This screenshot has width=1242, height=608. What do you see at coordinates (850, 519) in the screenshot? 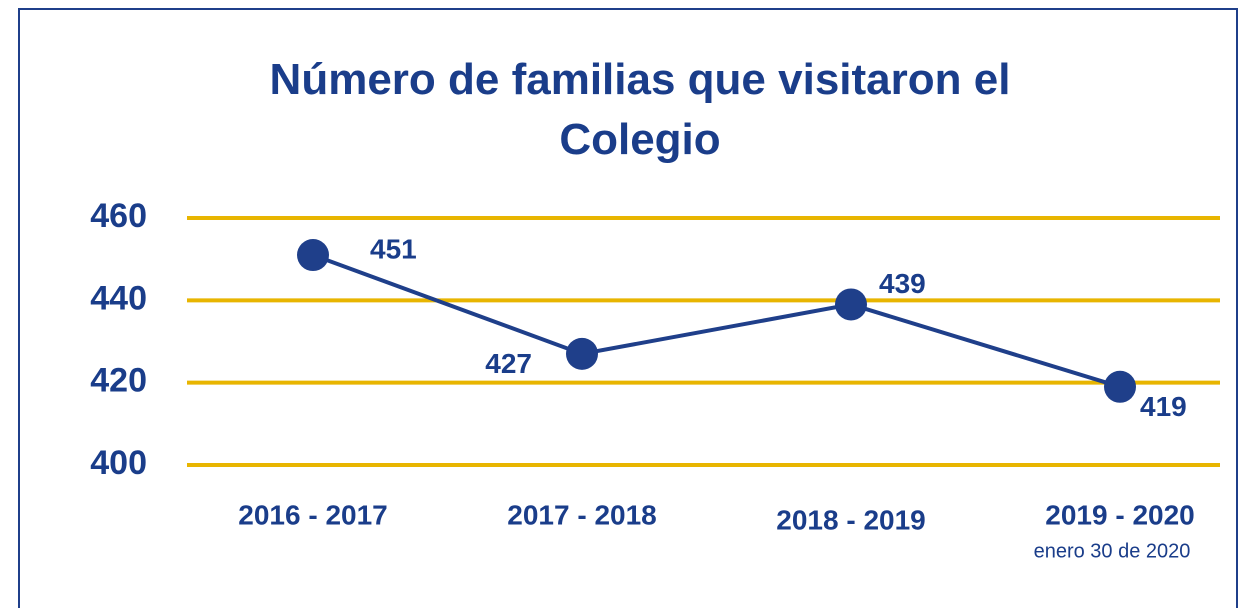
I see `x-tick-label: 2018 - 2019` at bounding box center [850, 519].